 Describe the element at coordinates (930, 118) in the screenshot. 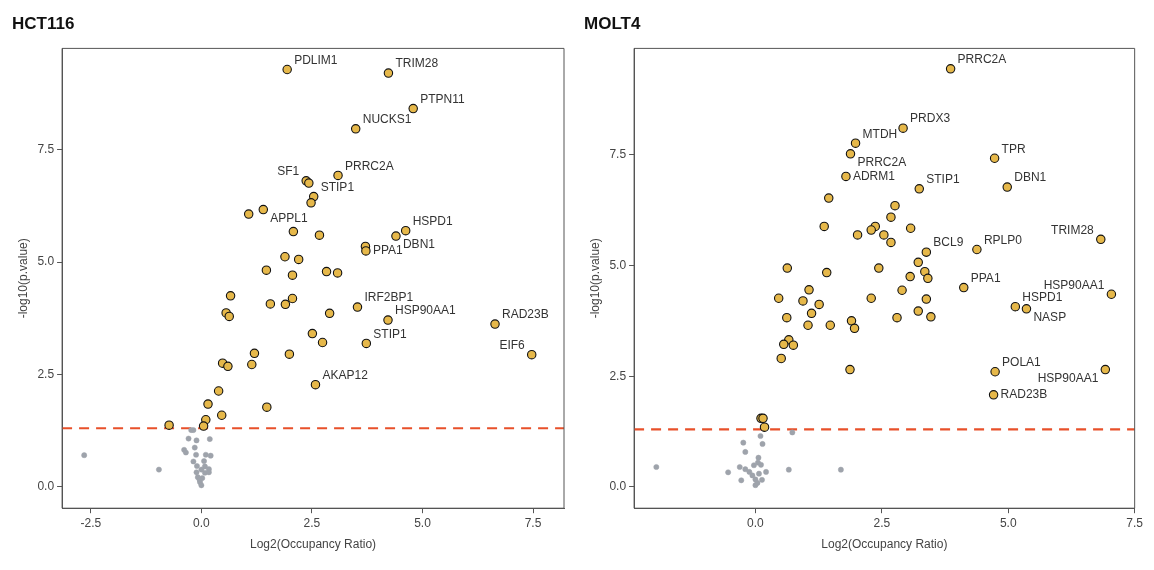

I see `annotation: PRDX3` at that location.